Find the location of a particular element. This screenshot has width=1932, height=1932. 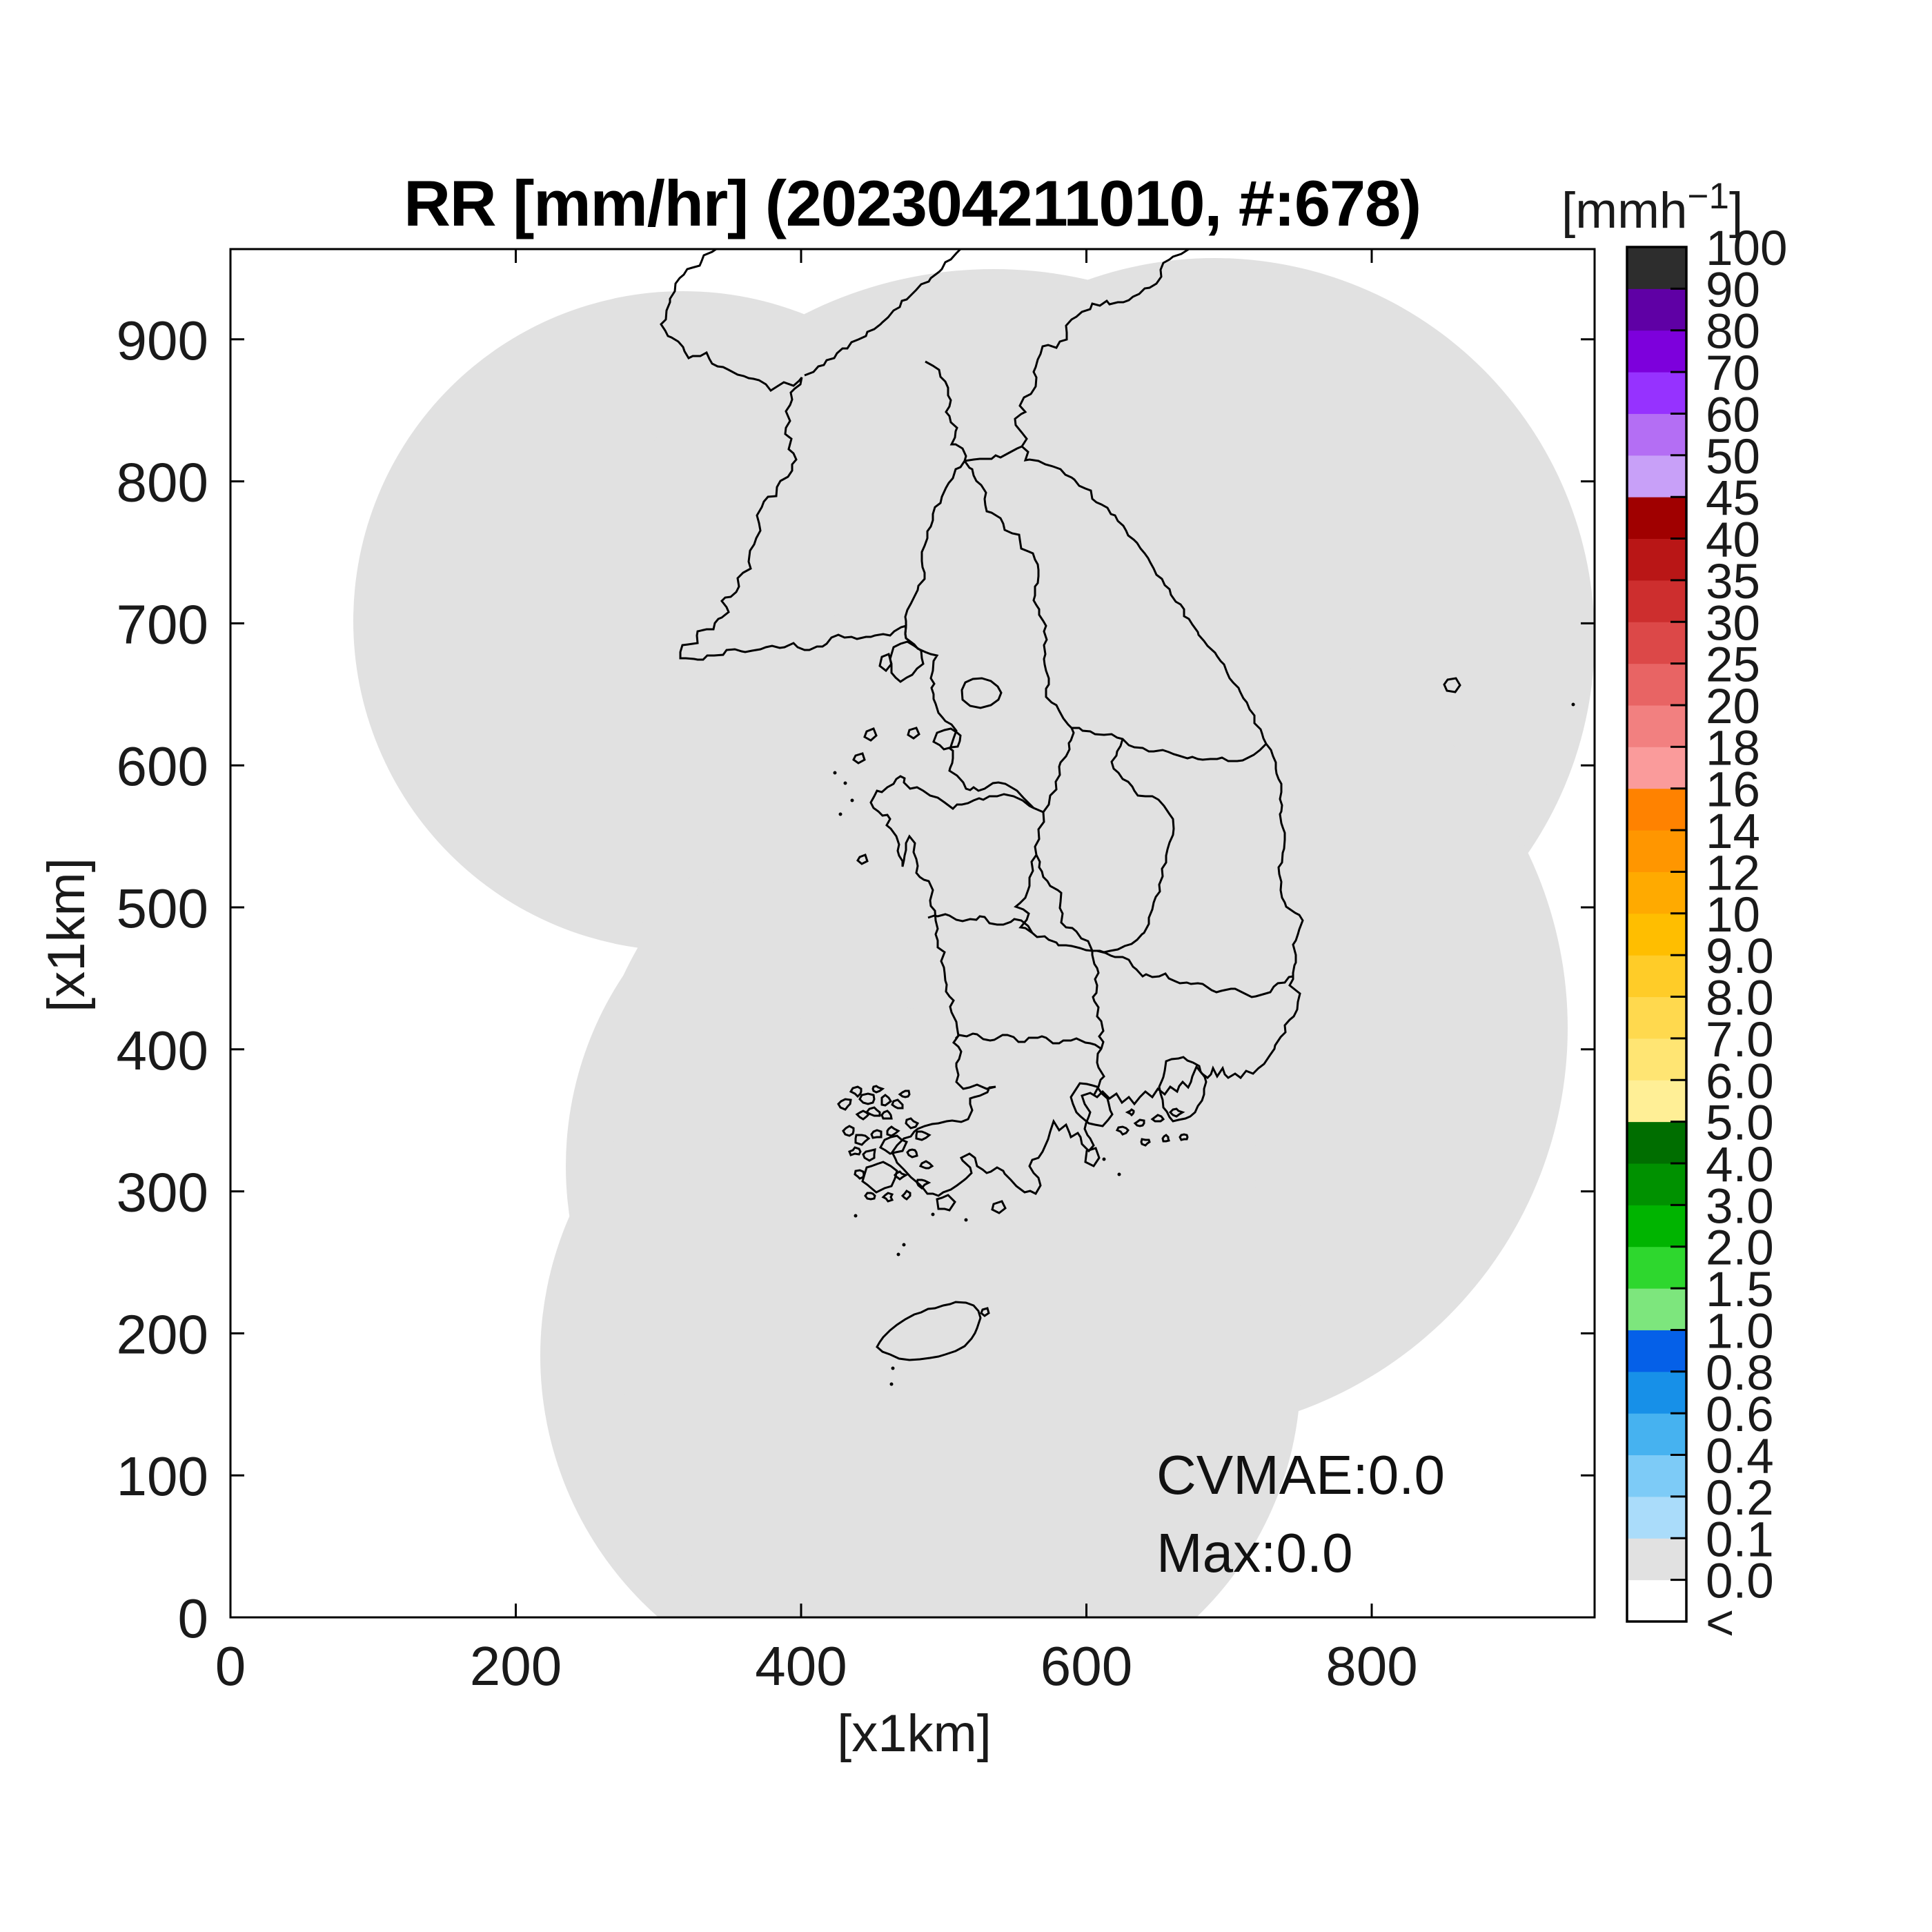

svg-text: 70 is located at coordinates (1733, 373).